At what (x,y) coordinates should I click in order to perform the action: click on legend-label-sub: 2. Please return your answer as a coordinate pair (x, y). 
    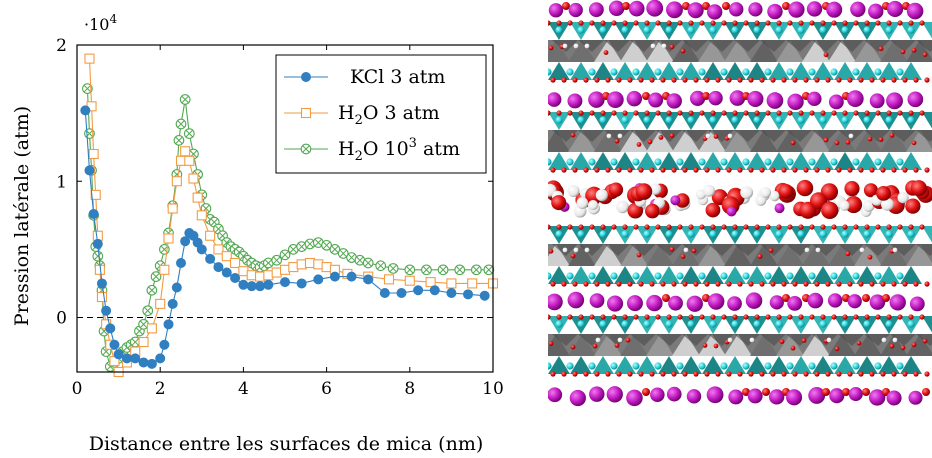
    Looking at the image, I should click on (359, 156).